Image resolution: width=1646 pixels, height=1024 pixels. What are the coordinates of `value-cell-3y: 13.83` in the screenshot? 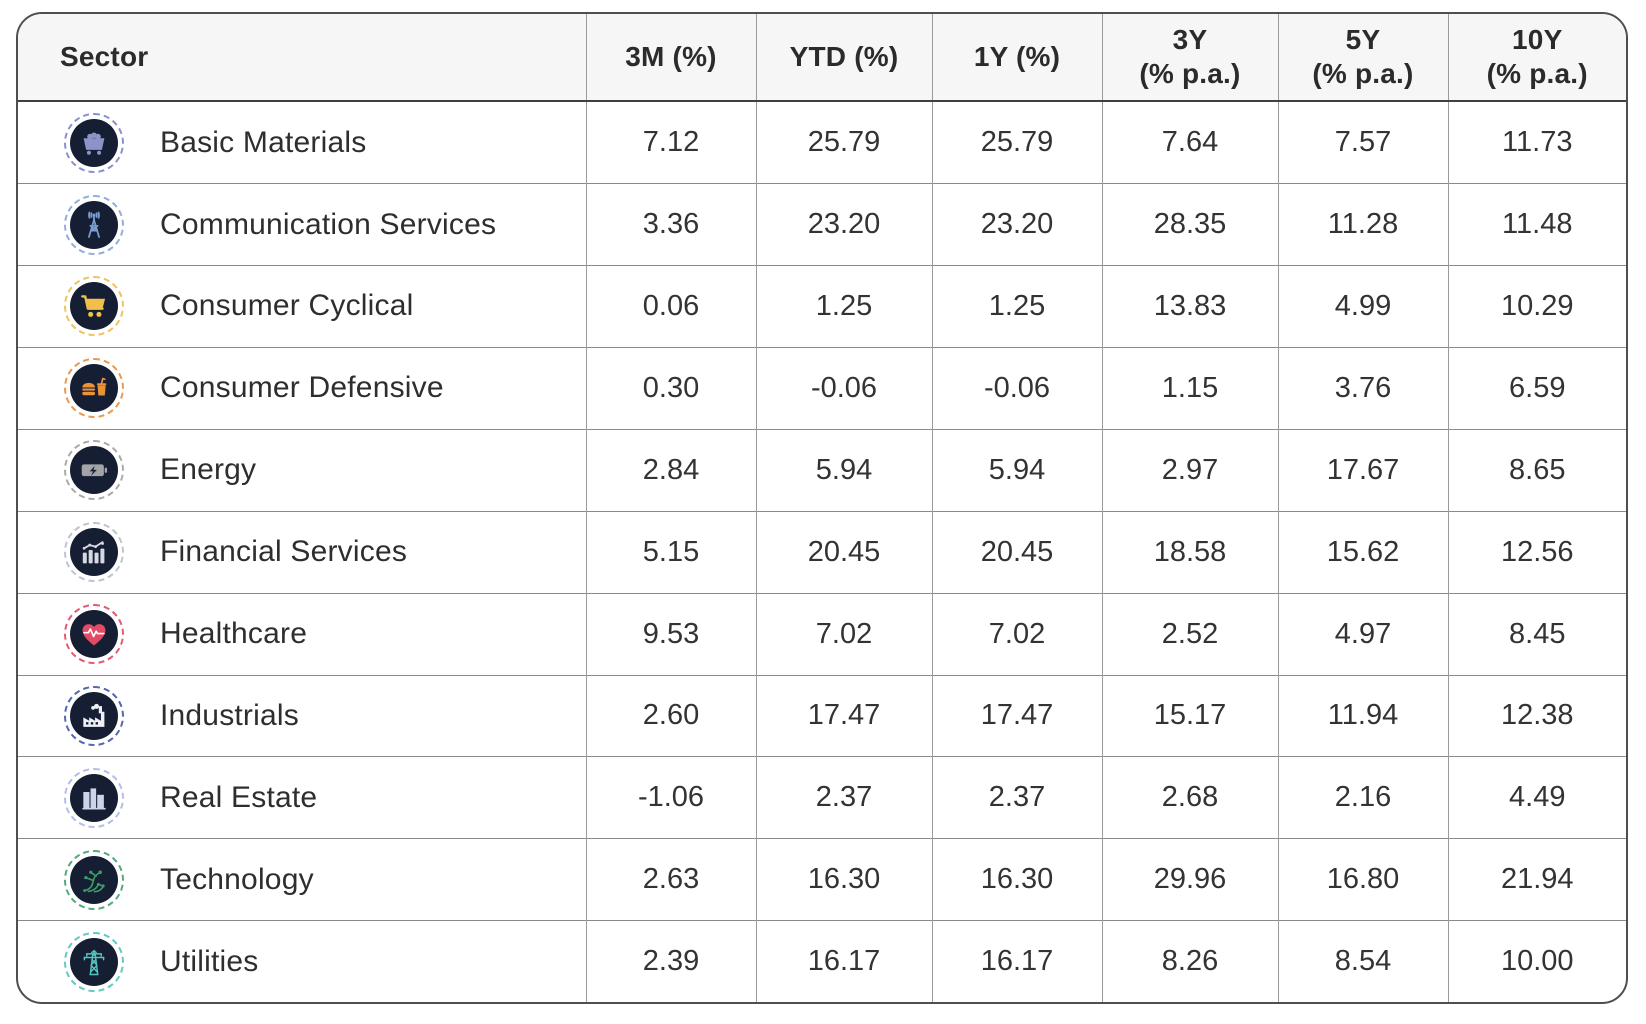 It's located at (1189, 306).